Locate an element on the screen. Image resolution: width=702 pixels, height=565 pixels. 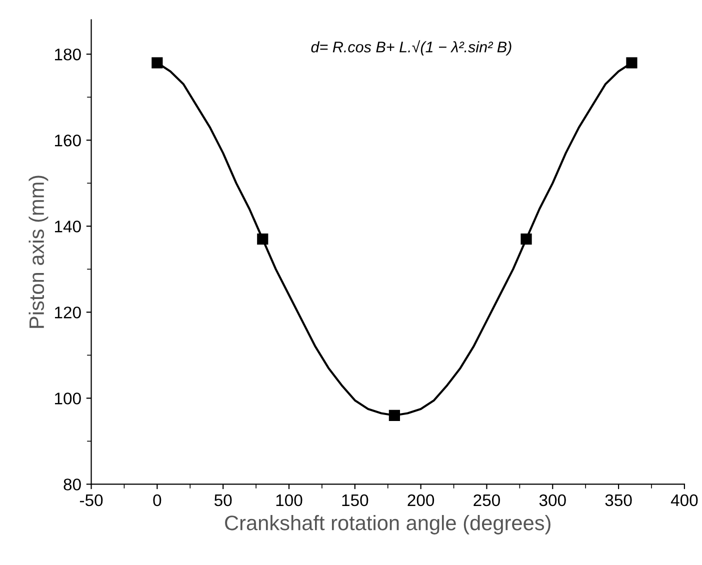
x-tick-label: 0 is located at coordinates (157, 500).